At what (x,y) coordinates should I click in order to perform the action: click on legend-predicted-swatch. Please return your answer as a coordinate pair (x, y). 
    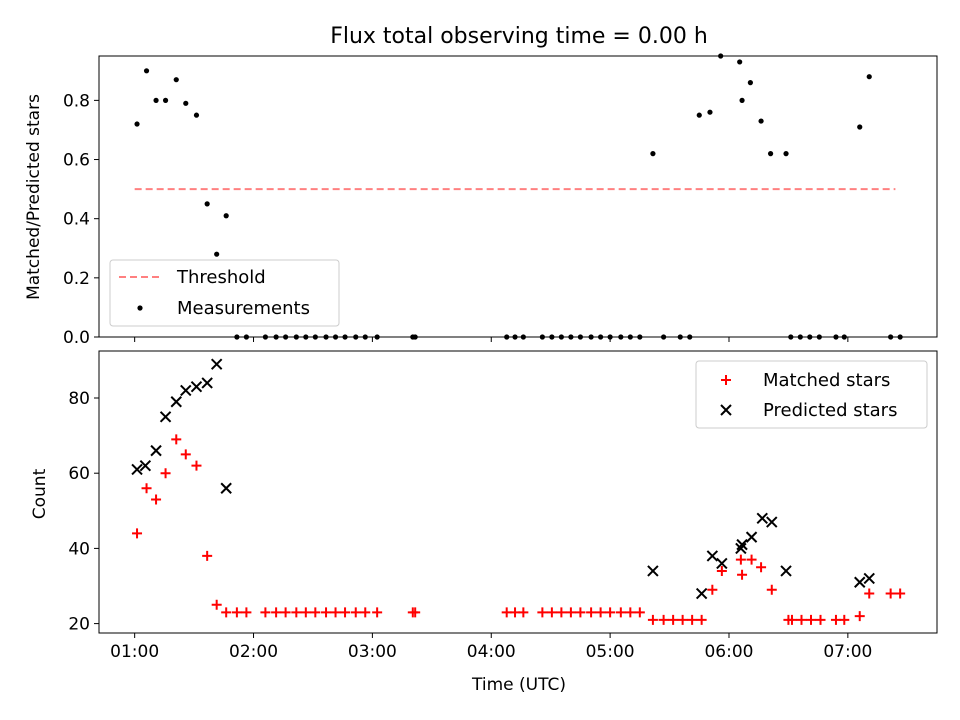
    Looking at the image, I should click on (726, 410).